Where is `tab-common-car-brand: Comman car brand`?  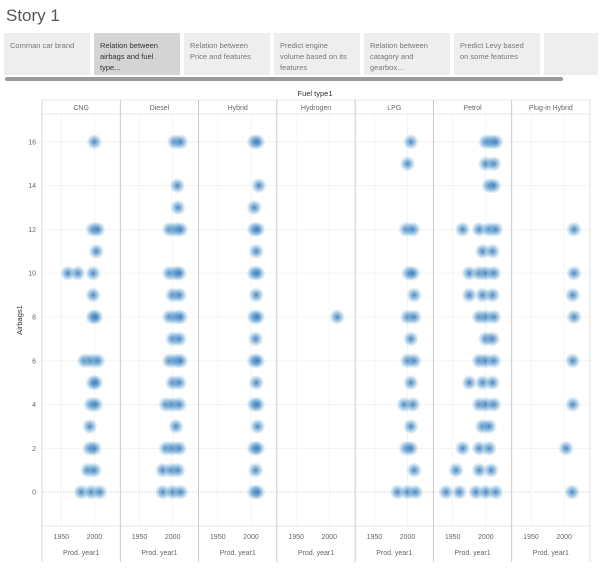
tab-common-car-brand: Comman car brand is located at coordinates (47, 54).